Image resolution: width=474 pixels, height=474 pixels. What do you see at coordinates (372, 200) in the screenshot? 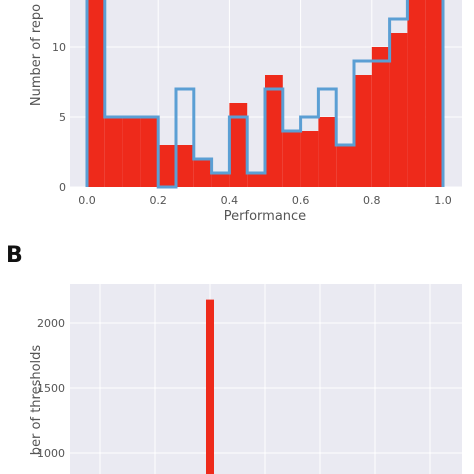
I see `x-tick-label: 0.8` at bounding box center [372, 200].